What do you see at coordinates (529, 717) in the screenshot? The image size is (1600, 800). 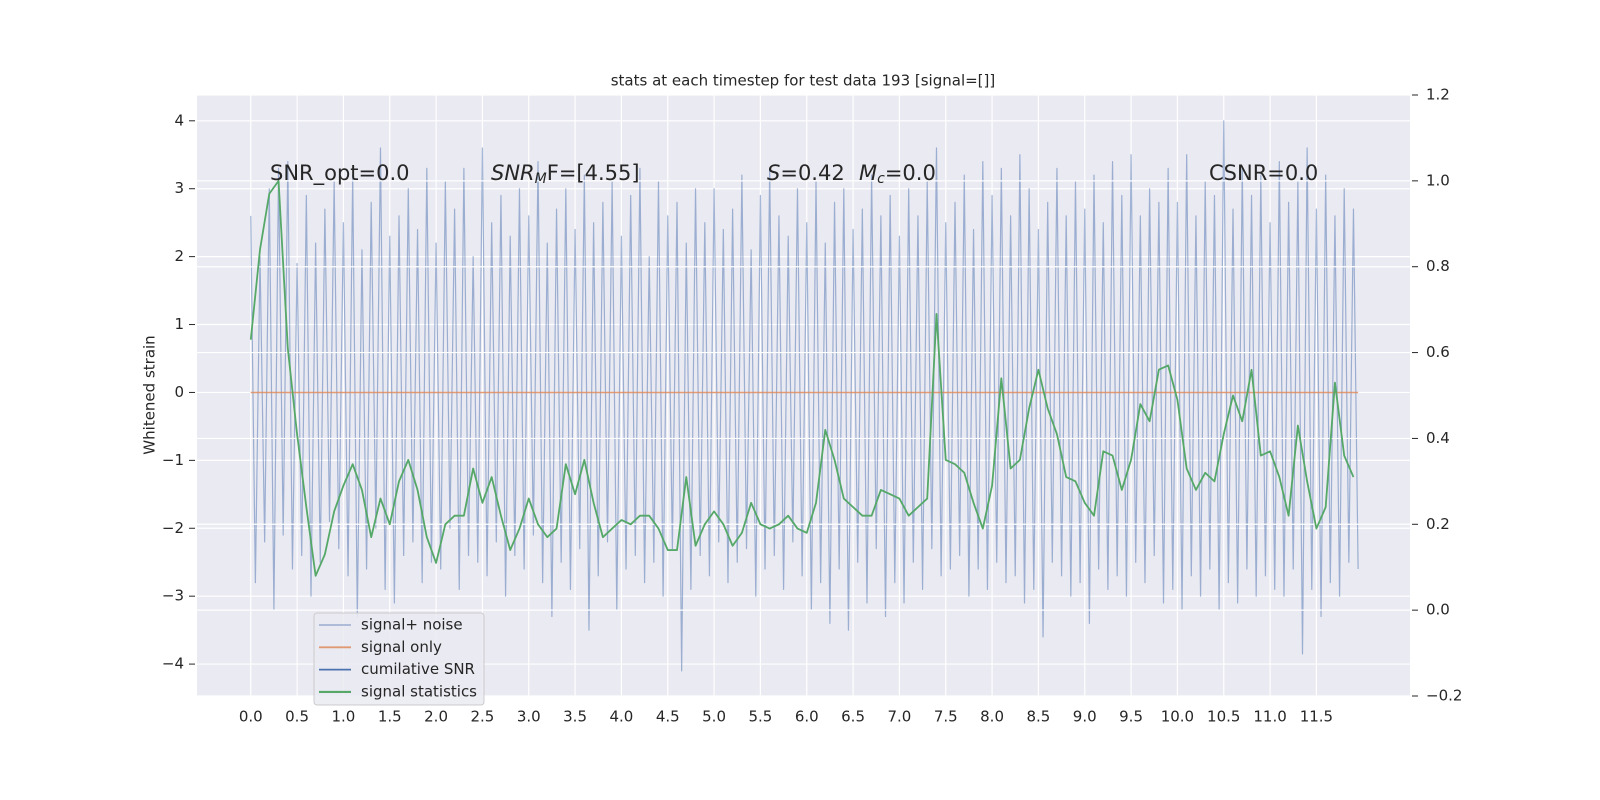 I see `x-tick-label: 3.0` at bounding box center [529, 717].